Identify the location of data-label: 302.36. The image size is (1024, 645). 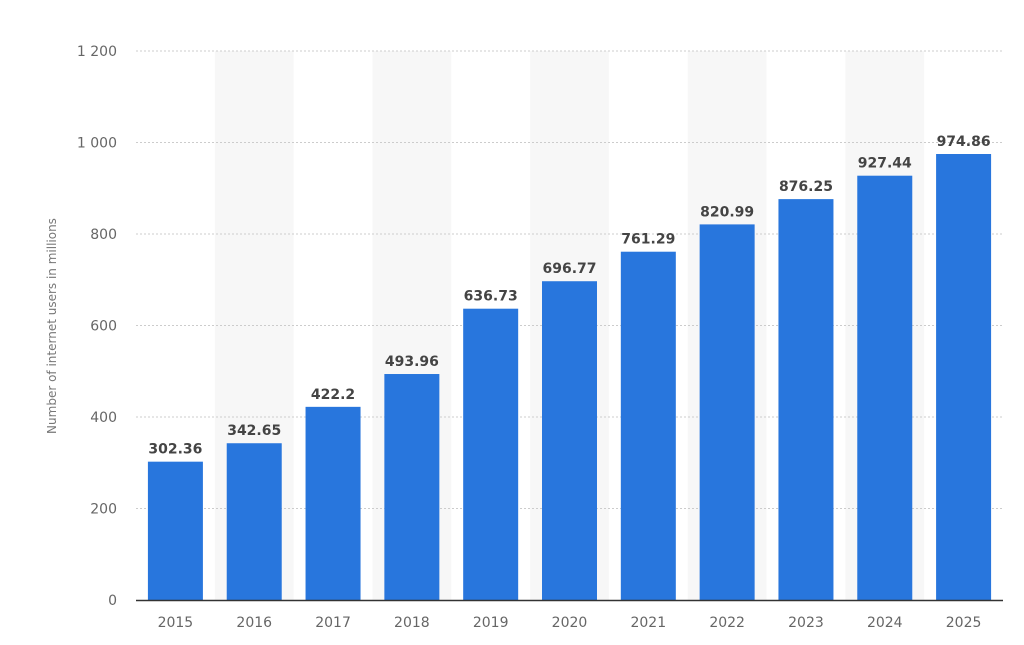
(175, 450).